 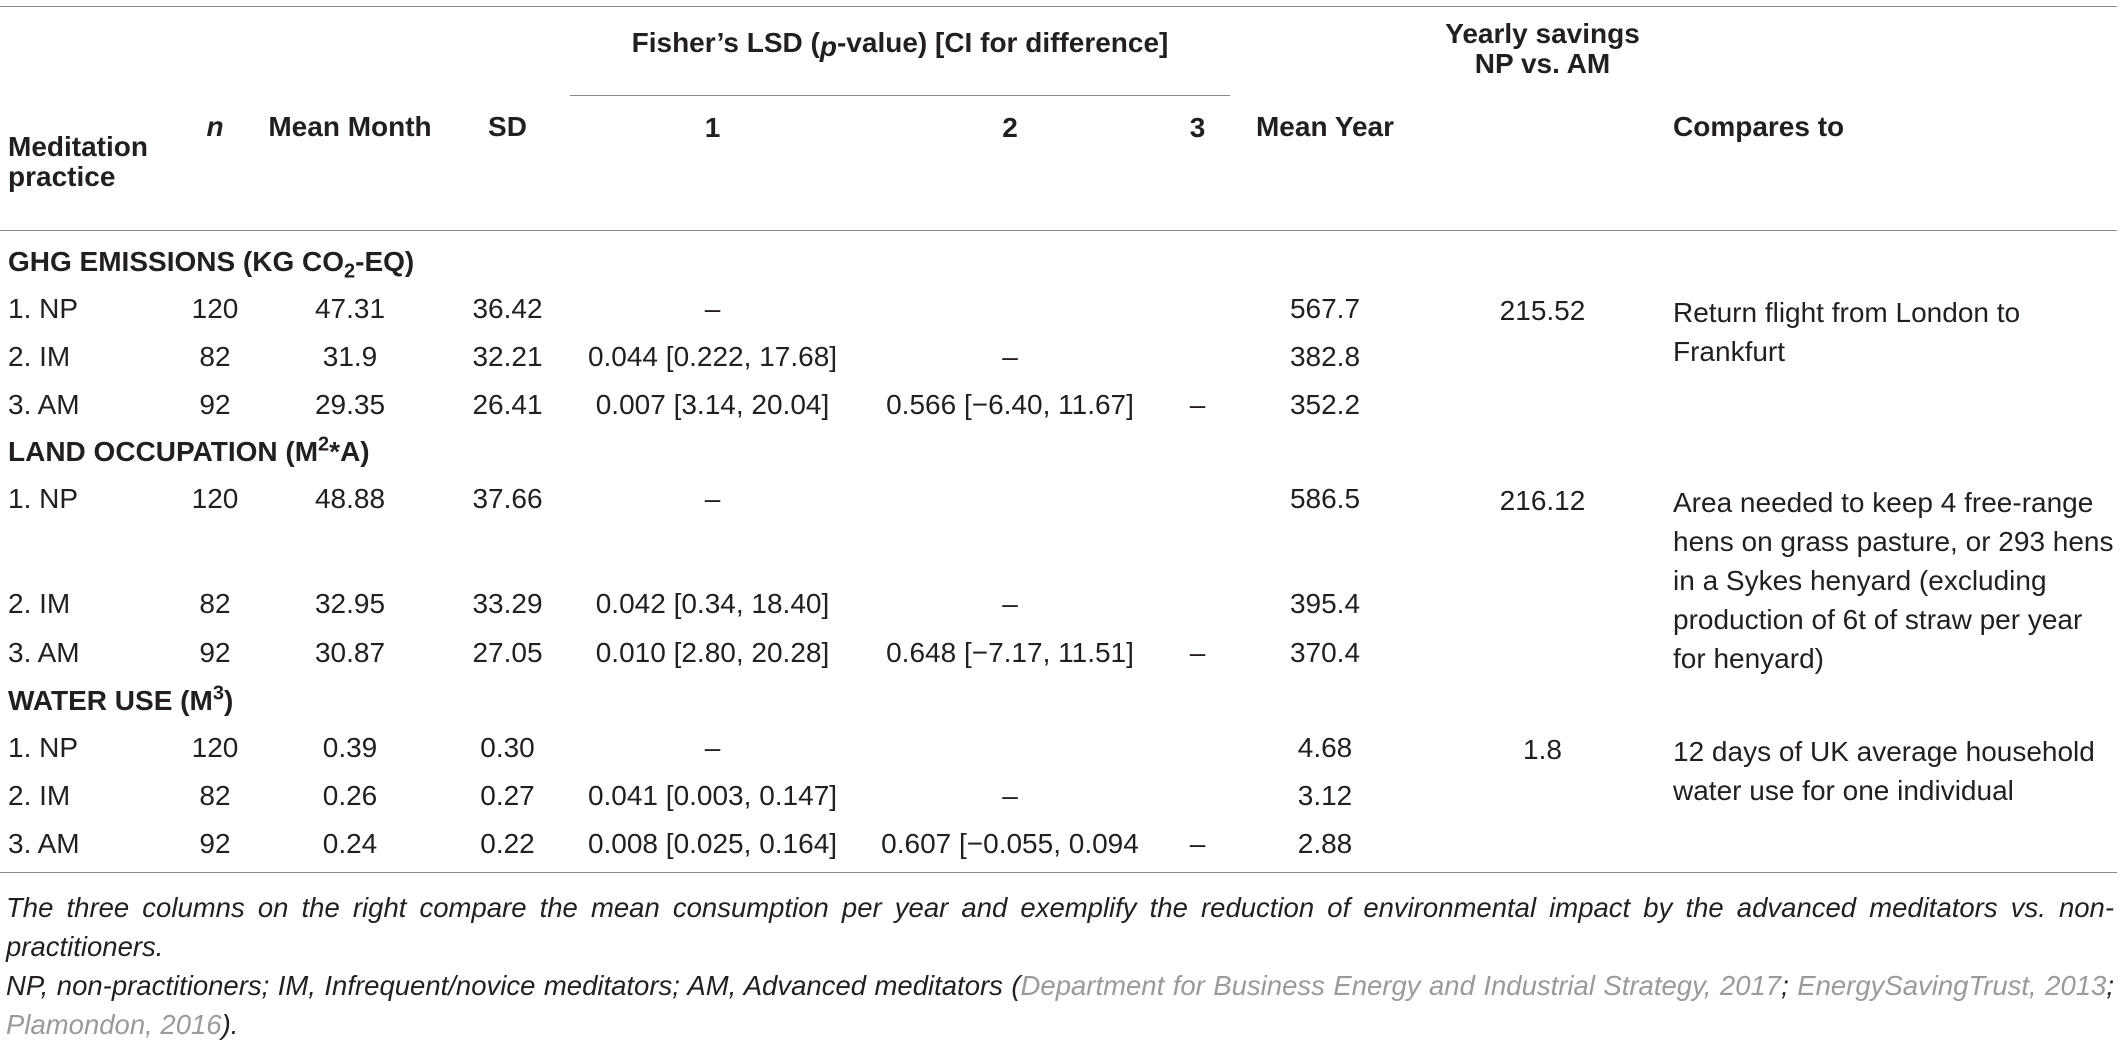 What do you see at coordinates (211, 264) in the screenshot?
I see `section-title: GHG EMISSIONS (KG CO2-EQ)` at bounding box center [211, 264].